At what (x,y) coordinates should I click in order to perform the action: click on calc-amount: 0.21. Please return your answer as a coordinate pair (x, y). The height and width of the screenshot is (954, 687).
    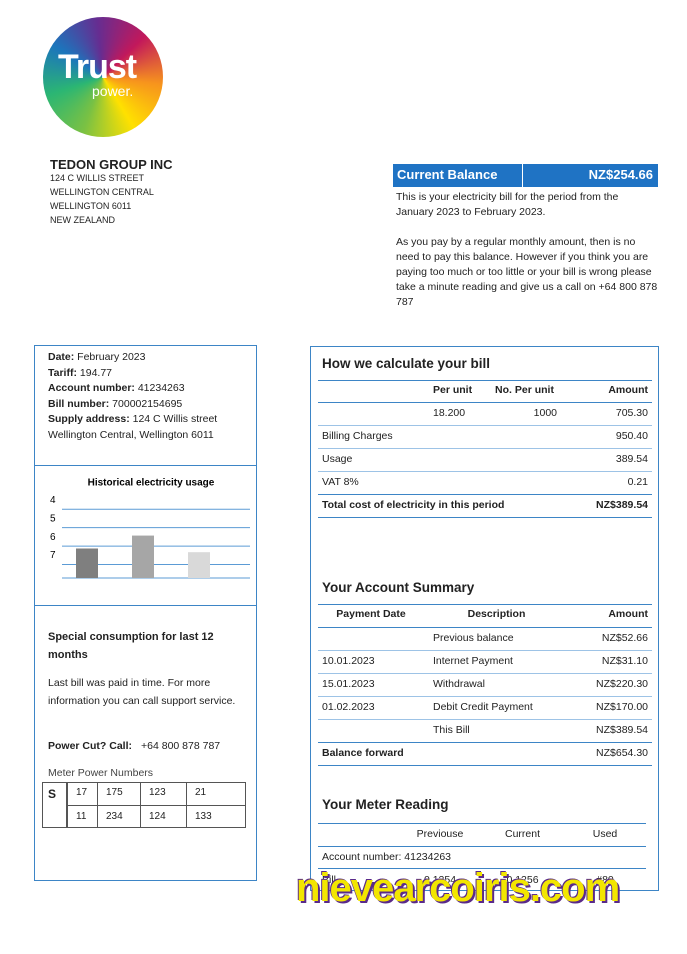
    Looking at the image, I should click on (637, 482).